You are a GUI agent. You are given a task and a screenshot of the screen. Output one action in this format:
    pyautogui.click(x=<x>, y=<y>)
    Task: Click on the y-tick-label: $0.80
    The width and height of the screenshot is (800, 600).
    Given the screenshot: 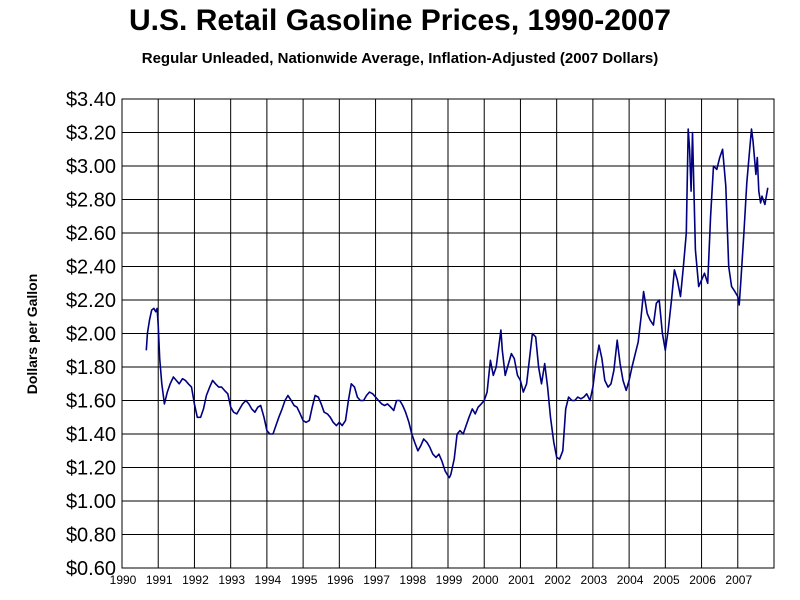 What is the action you would take?
    pyautogui.click(x=91, y=536)
    